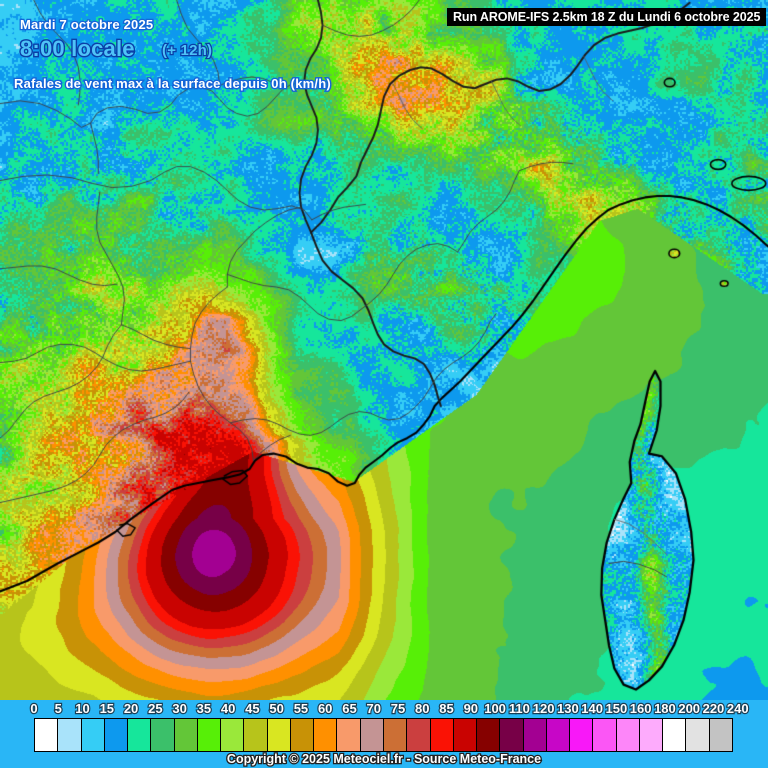  I want to click on legend-tick: 150, so click(616, 708).